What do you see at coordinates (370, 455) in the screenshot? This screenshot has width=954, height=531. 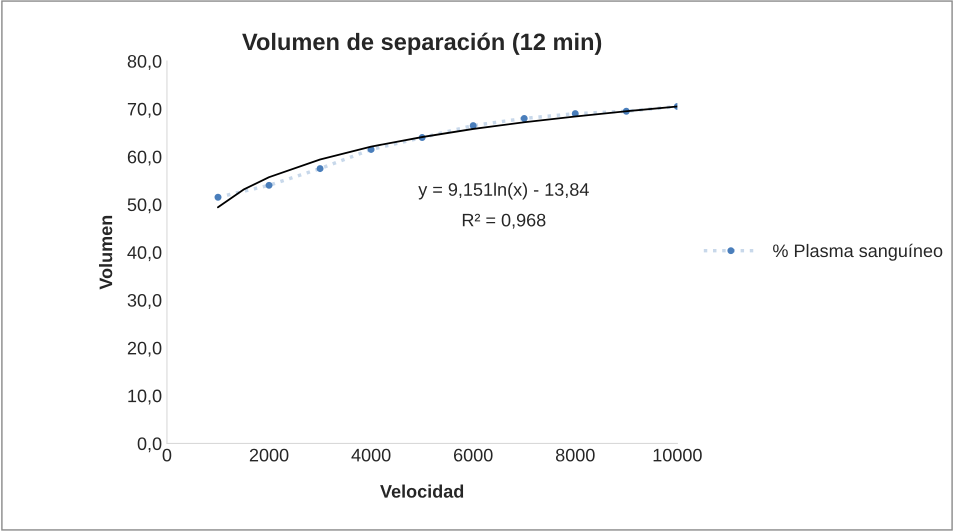 I see `x-tick-label: 4000` at bounding box center [370, 455].